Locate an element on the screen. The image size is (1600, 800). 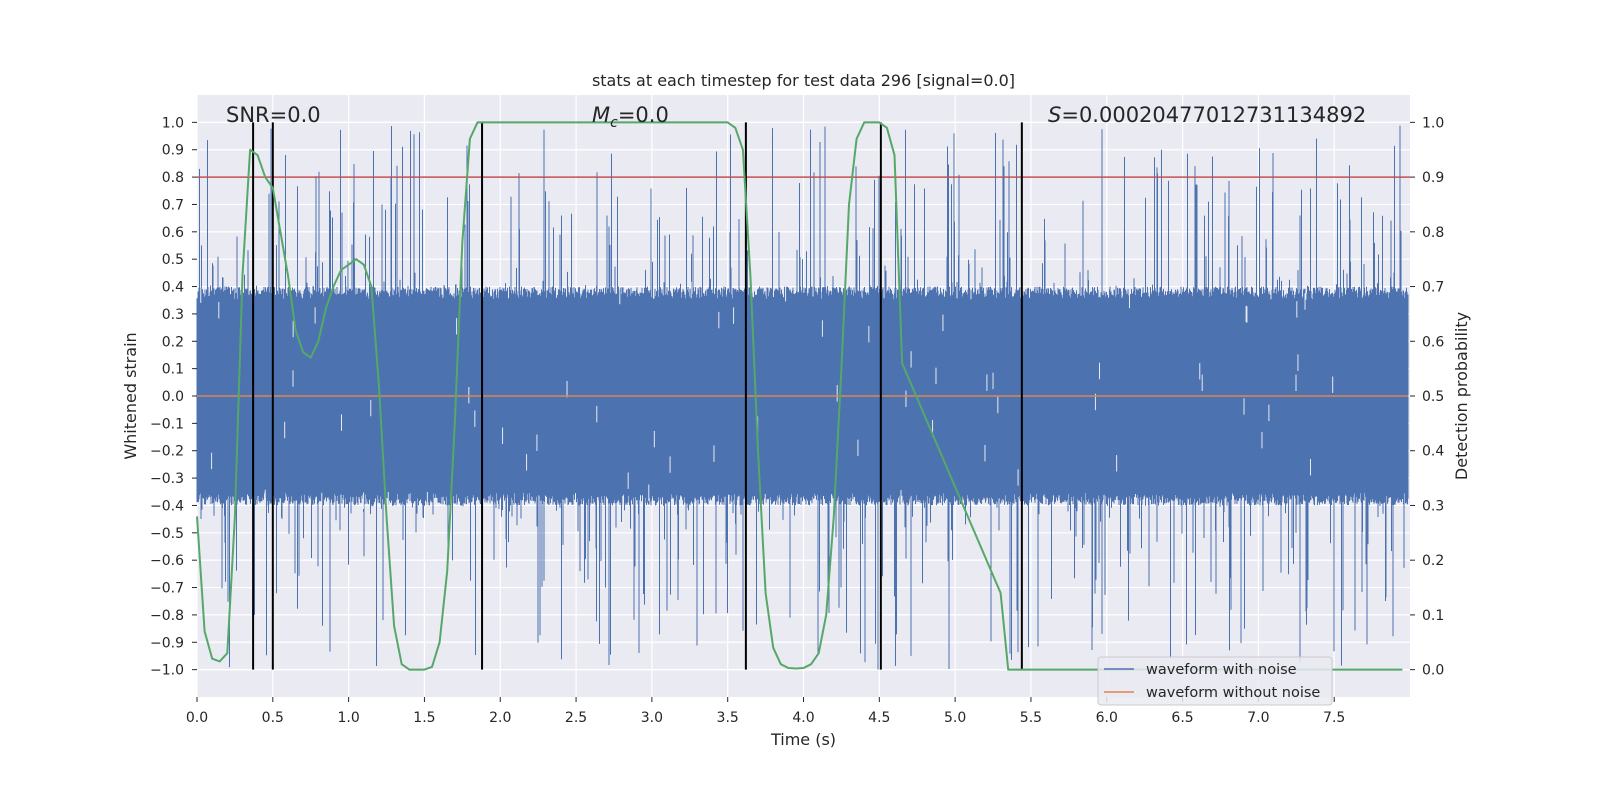
left-tick-label: −0.2 is located at coordinates (167, 452).